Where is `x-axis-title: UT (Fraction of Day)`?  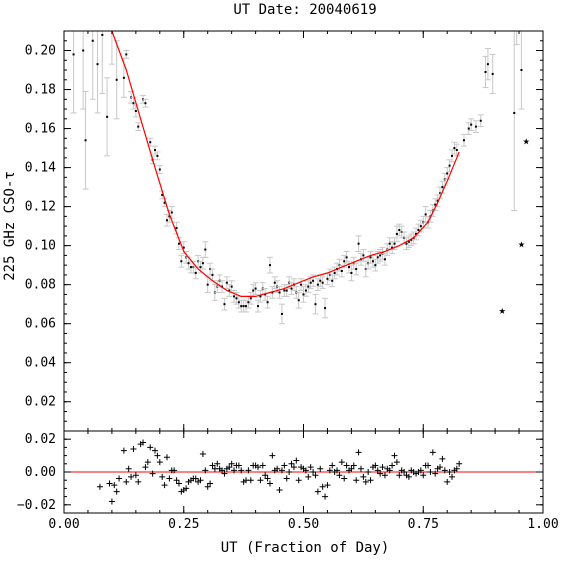
x-axis-title: UT (Fraction of Day) is located at coordinates (305, 548).